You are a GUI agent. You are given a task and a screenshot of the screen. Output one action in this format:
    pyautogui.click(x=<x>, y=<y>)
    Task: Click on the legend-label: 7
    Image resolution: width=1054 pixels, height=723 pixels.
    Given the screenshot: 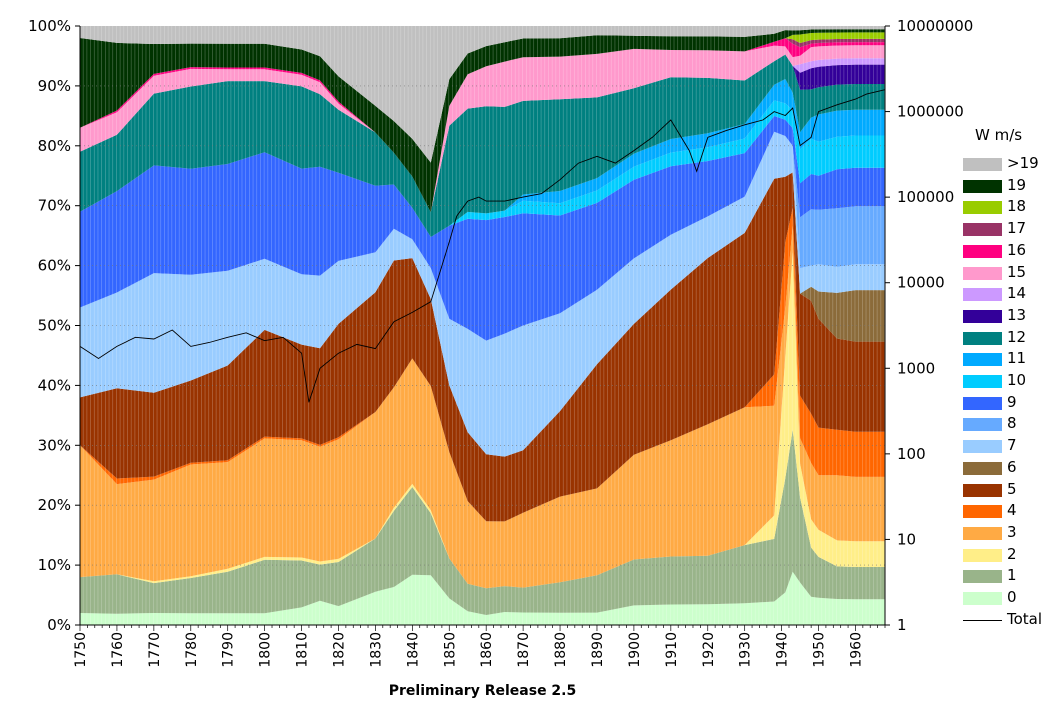 What is the action you would take?
    pyautogui.click(x=1012, y=445)
    